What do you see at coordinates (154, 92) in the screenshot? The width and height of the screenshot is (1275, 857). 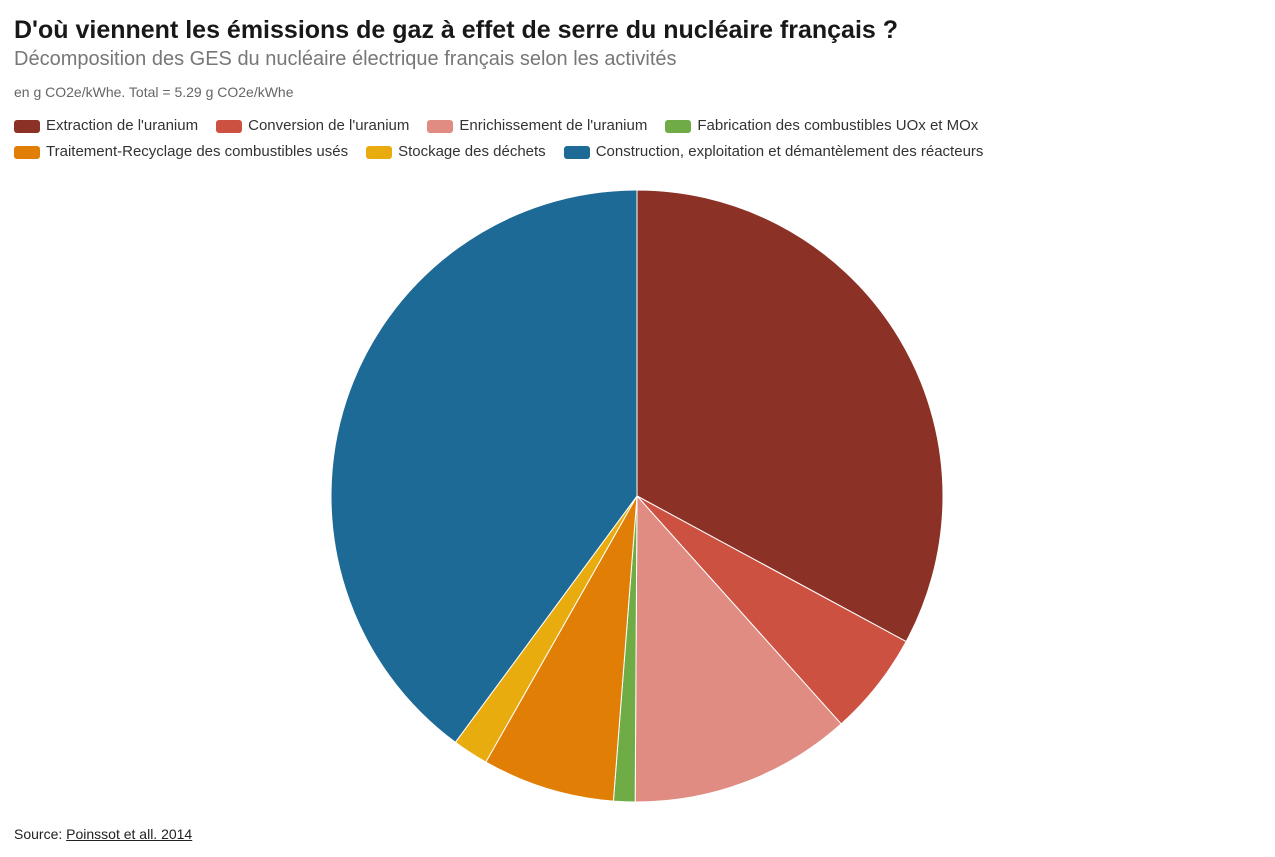 I see `unit-note: en g CO2e/kWhe. Total = 5.29 g CO2e/kWhe` at bounding box center [154, 92].